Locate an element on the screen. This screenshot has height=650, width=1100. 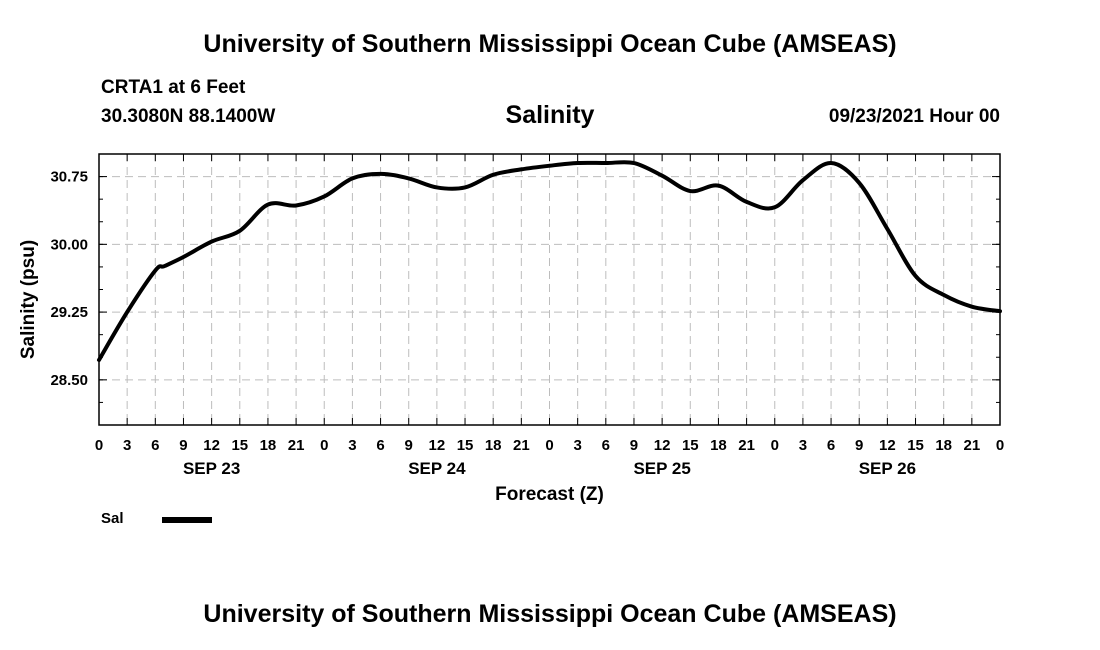
y-axis-title: Salinity (psu) is located at coordinates (28, 299).